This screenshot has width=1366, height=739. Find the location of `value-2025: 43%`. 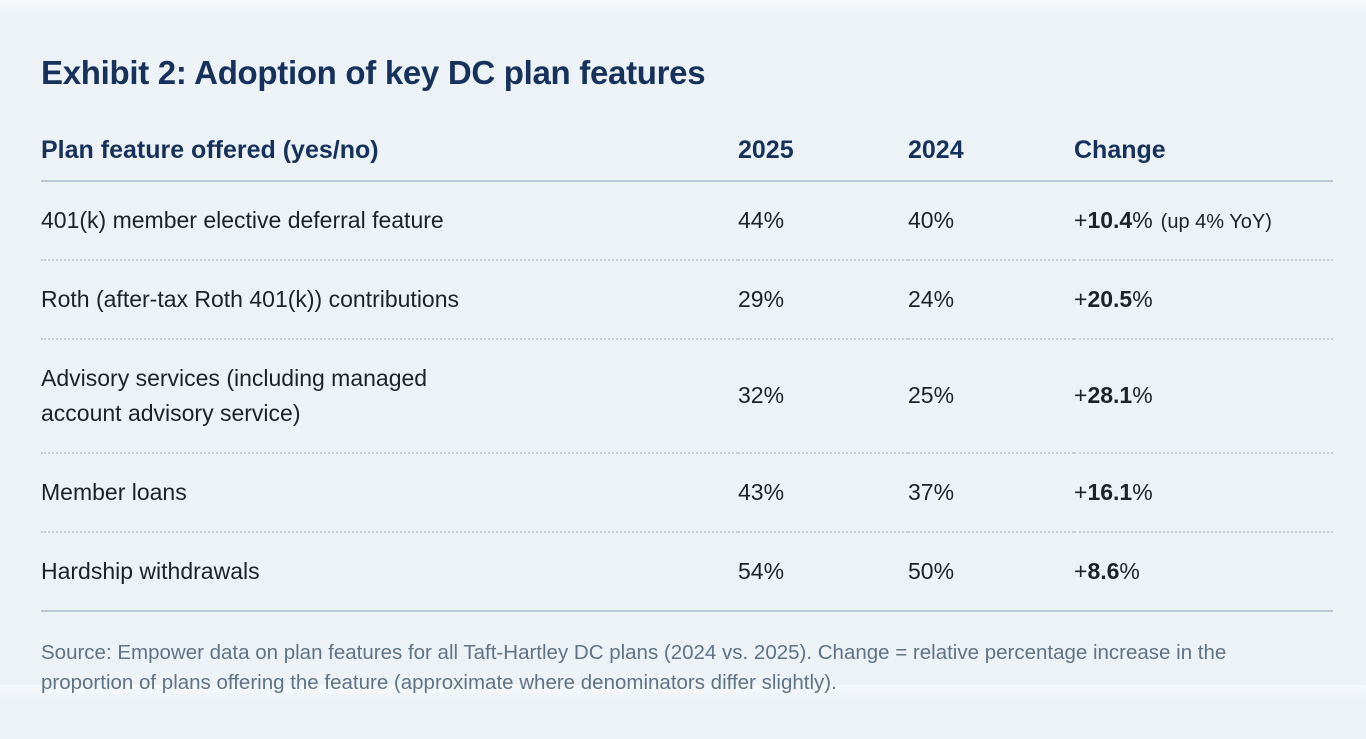

value-2025: 43% is located at coordinates (823, 492).